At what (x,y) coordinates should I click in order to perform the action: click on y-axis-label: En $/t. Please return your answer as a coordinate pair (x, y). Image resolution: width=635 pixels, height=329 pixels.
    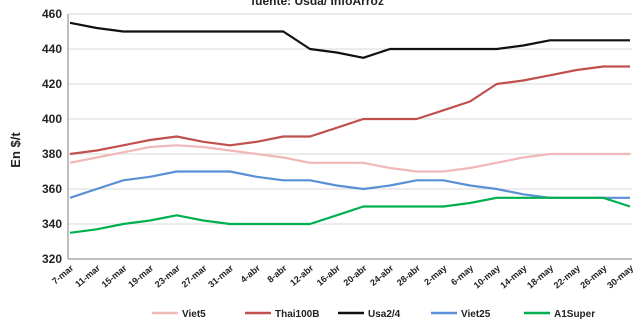
    Looking at the image, I should click on (15, 150).